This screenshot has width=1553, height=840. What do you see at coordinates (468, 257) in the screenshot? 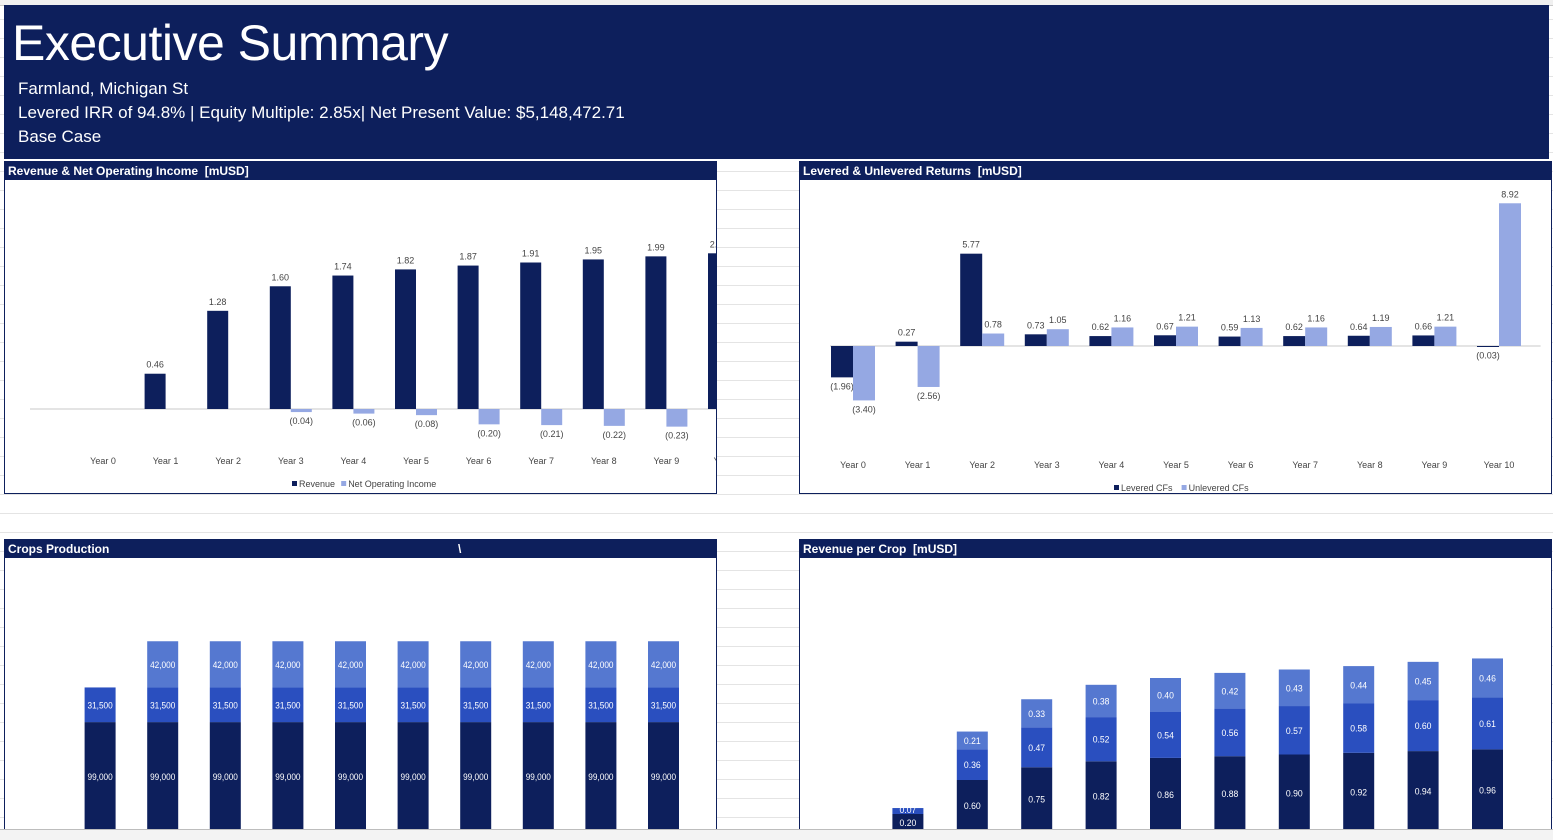
I see `data-label: 1.87` at bounding box center [468, 257].